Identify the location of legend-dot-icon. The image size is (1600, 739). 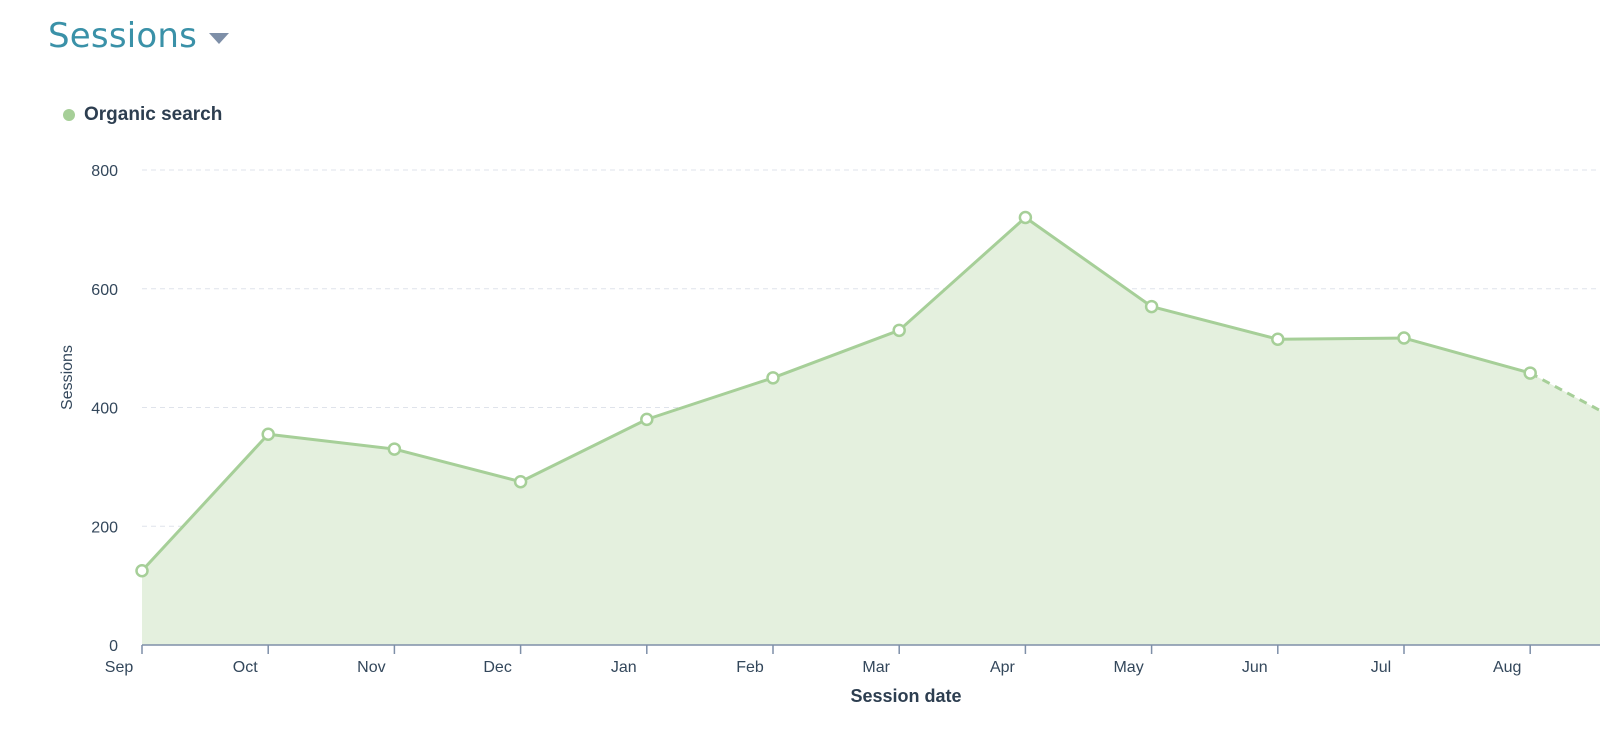
(69, 115).